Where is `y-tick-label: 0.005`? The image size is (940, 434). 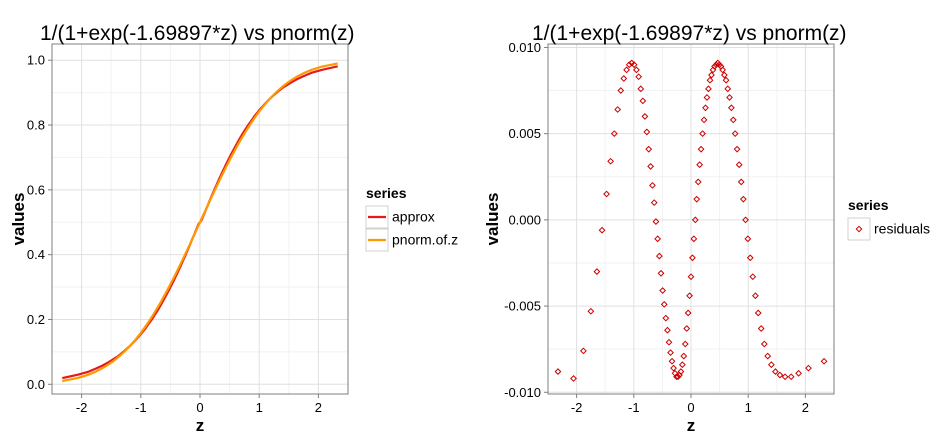 y-tick-label: 0.005 is located at coordinates (524, 133).